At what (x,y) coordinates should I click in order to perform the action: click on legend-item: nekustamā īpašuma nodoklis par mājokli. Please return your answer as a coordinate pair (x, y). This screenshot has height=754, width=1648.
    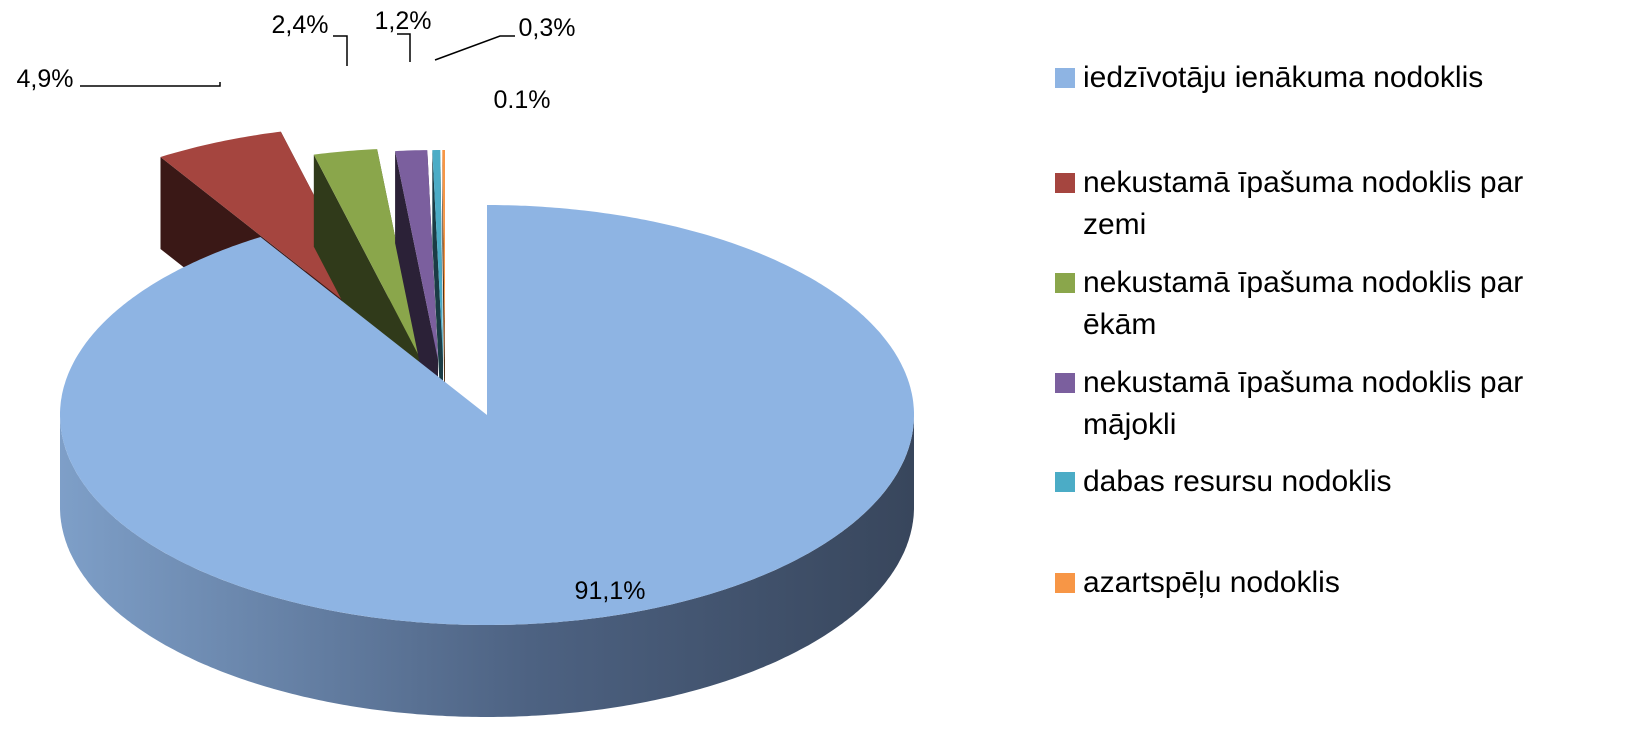
    Looking at the image, I should click on (1350, 404).